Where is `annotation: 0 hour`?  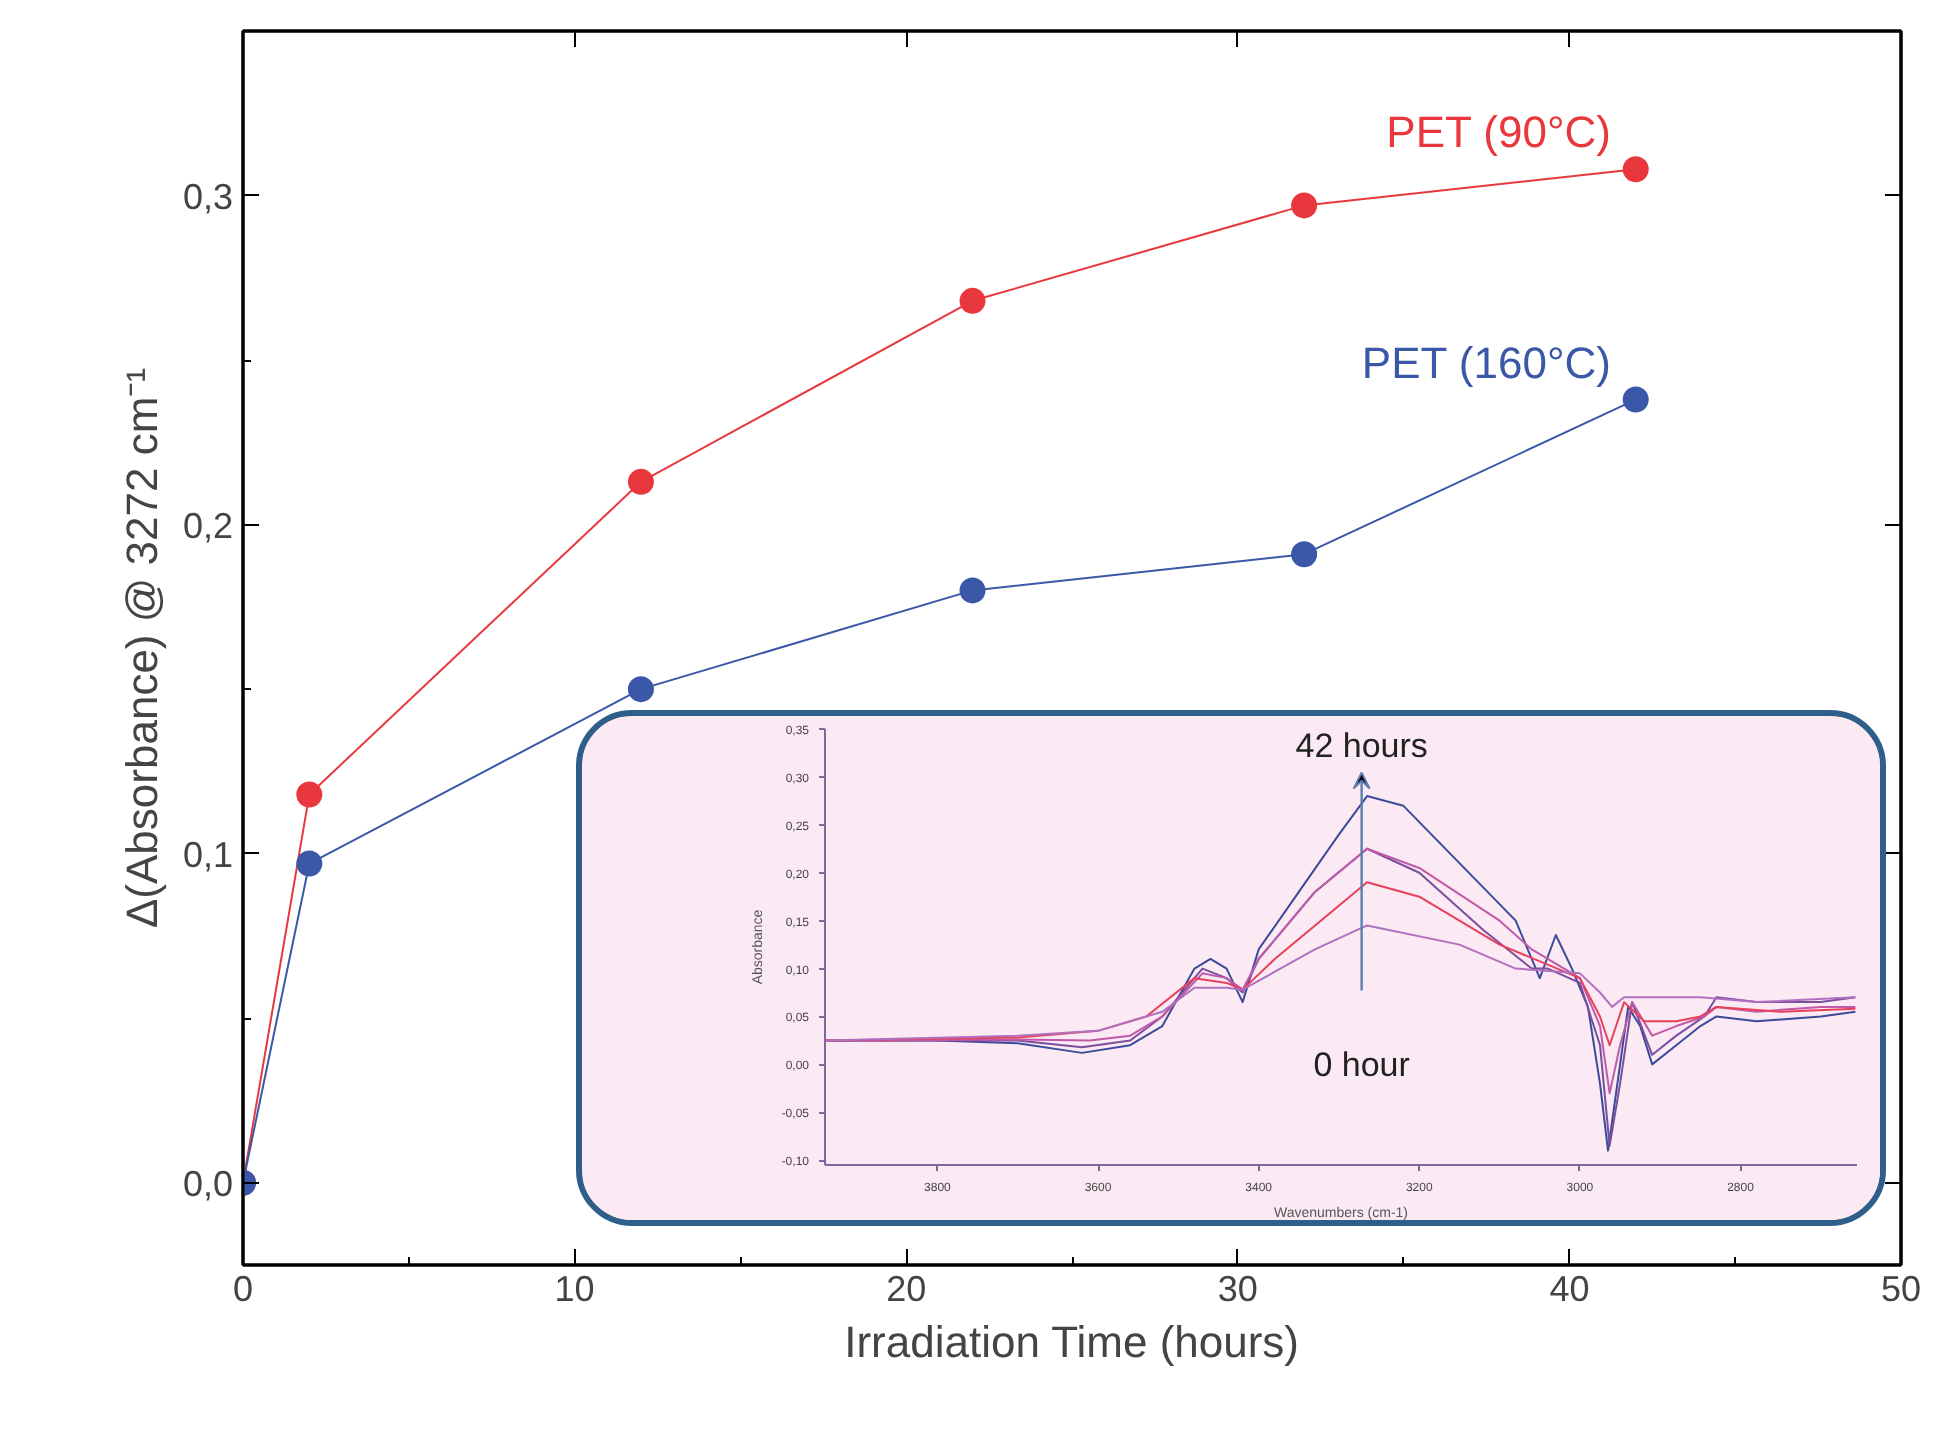
annotation: 0 hour is located at coordinates (1362, 1065).